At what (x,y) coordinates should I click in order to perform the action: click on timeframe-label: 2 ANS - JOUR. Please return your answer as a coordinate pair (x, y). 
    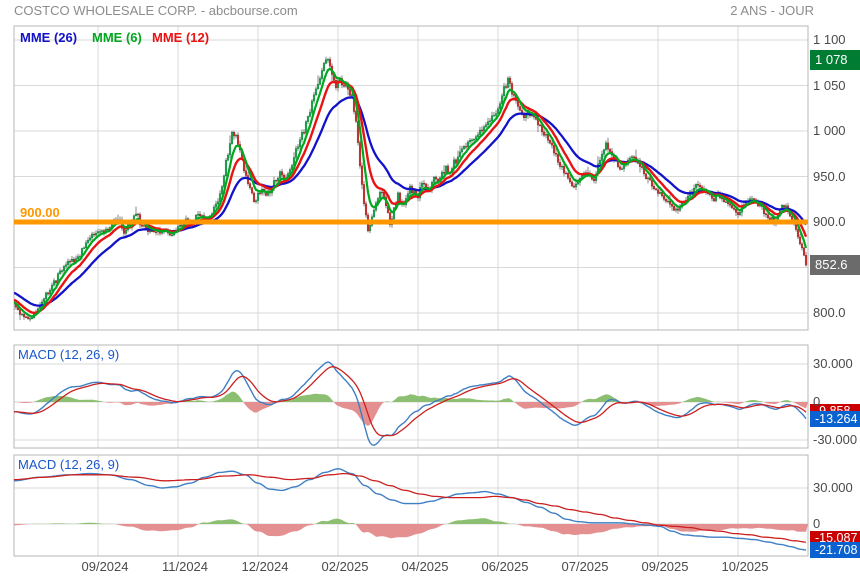
    Looking at the image, I should click on (772, 10).